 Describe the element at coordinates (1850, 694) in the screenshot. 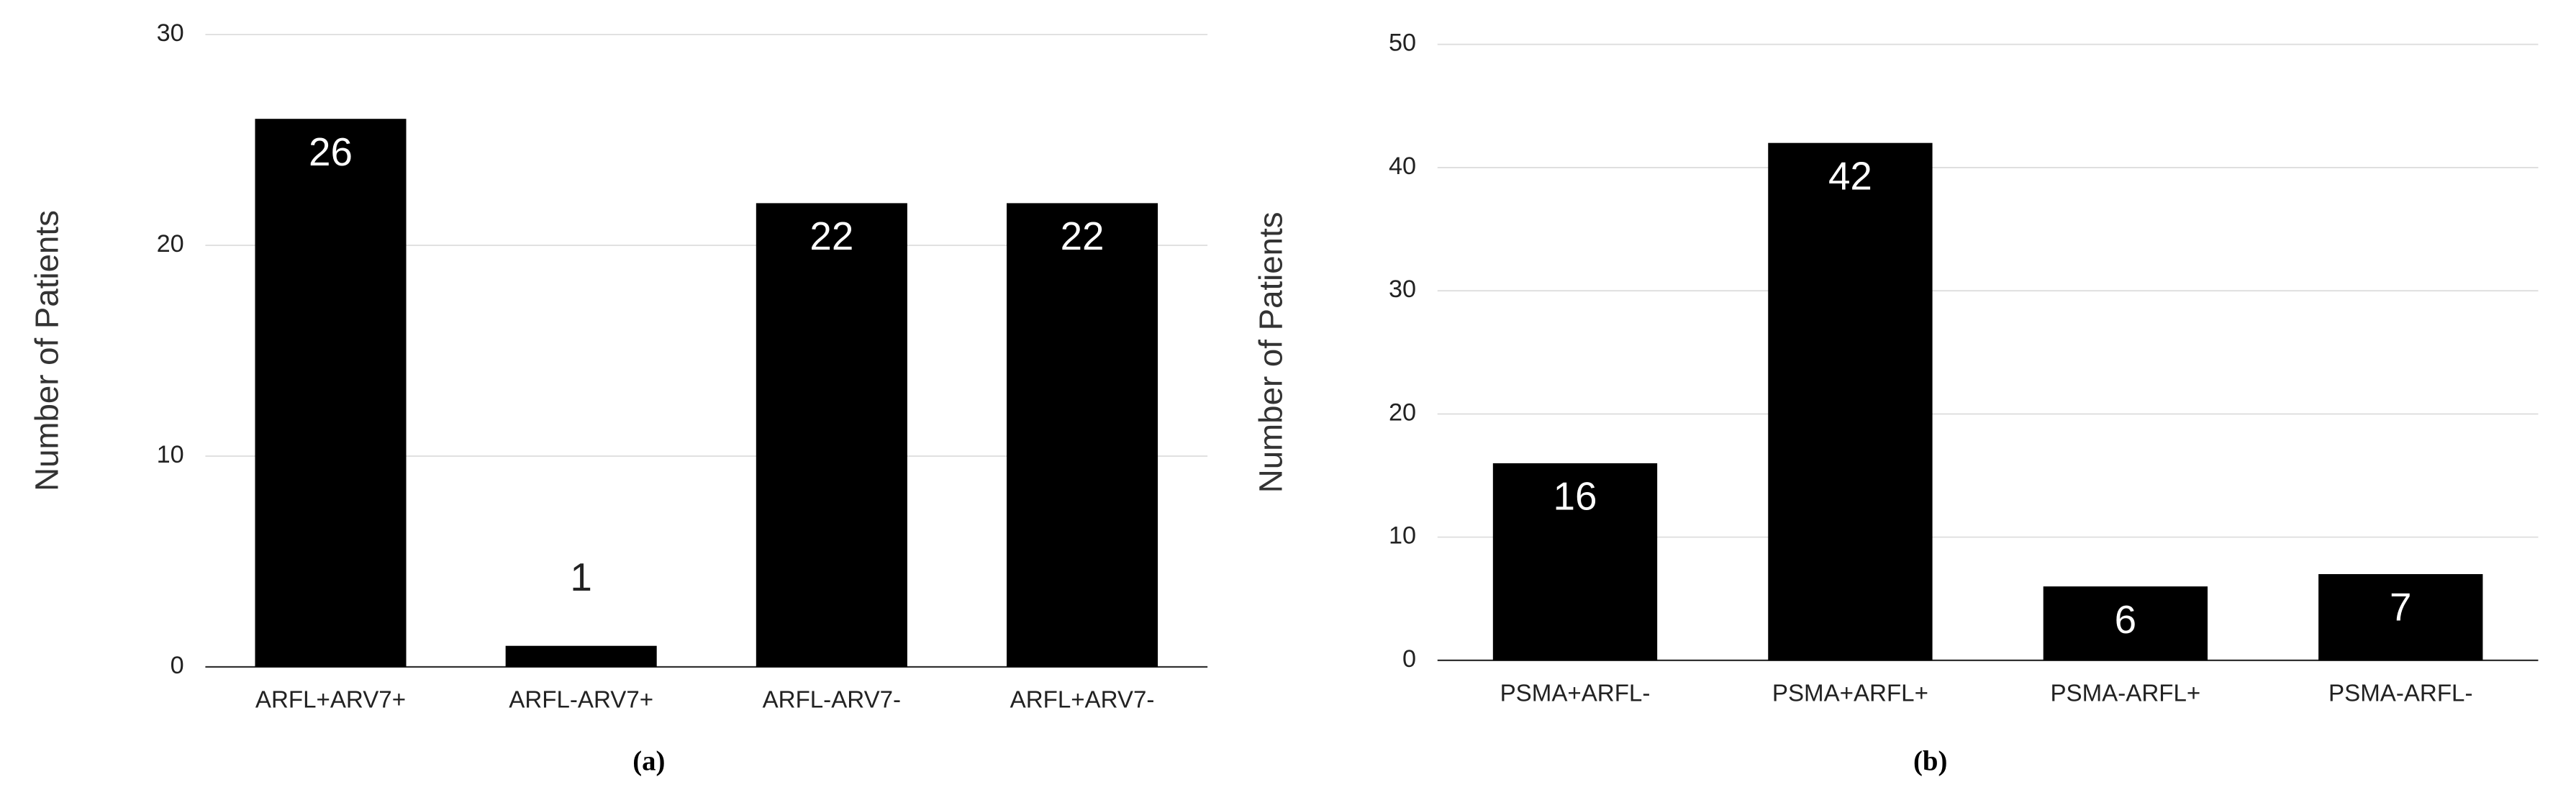

I see `x-tick-label: PSMA+ARFL+` at that location.